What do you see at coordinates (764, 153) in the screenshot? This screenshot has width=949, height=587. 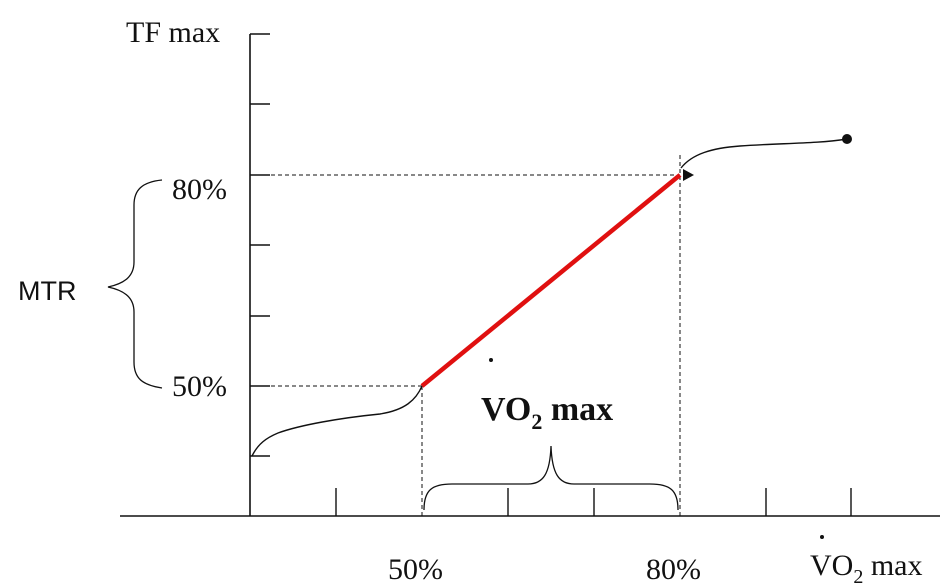 I see `curve-upper-segment` at bounding box center [764, 153].